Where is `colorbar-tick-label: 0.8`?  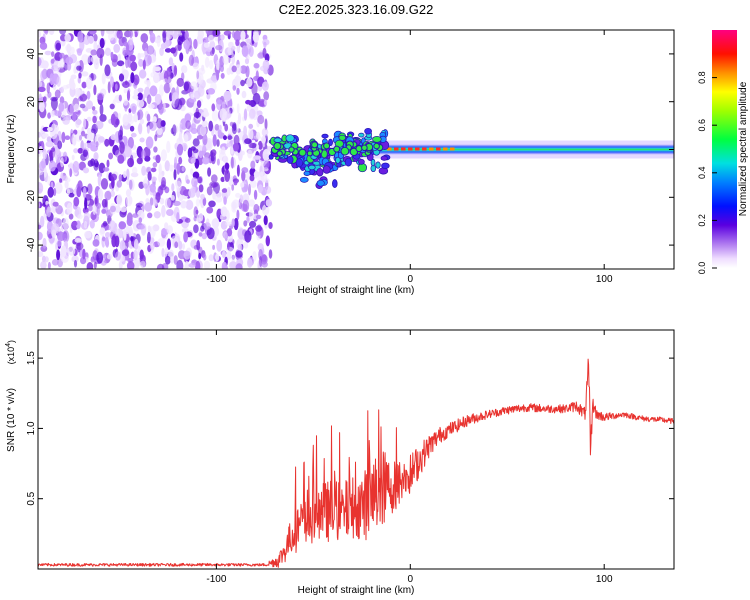
colorbar-tick-label: 0.8 is located at coordinates (702, 77).